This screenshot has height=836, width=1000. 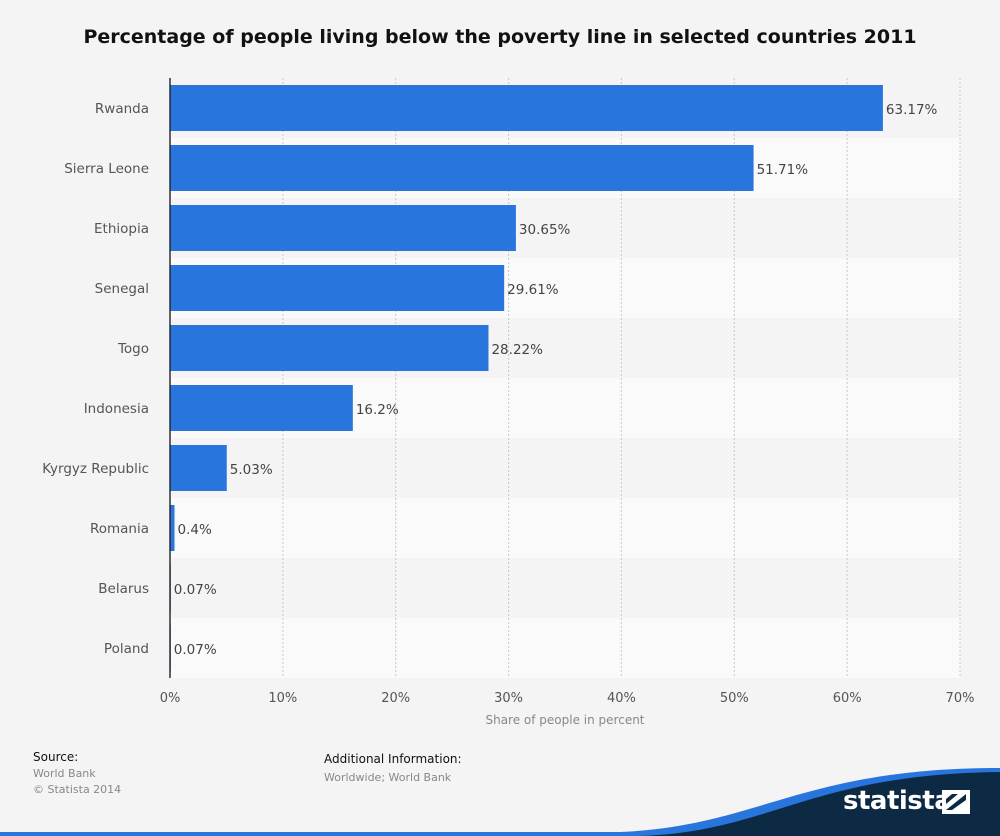 What do you see at coordinates (395, 698) in the screenshot?
I see `x-tick-label: 20%` at bounding box center [395, 698].